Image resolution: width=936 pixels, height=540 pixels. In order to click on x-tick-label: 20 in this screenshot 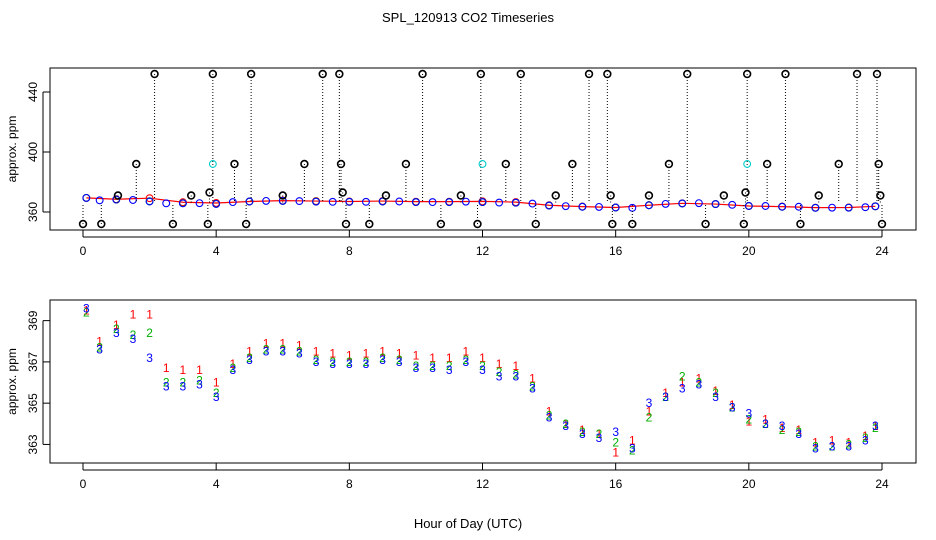, I will do `click(749, 251)`.